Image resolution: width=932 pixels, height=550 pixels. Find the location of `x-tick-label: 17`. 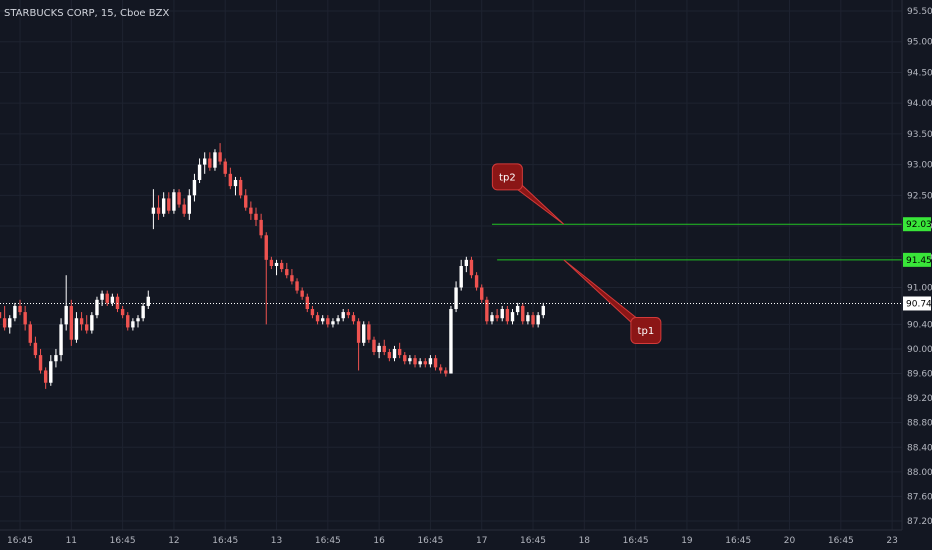

x-tick-label: 17 is located at coordinates (481, 541).